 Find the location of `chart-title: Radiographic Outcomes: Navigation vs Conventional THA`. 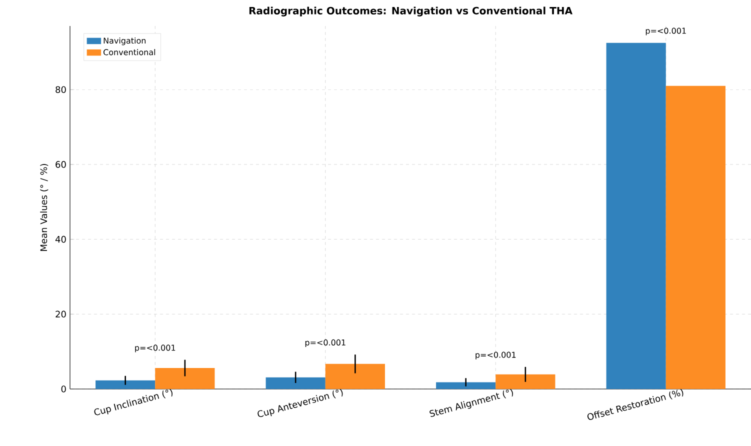

chart-title: Radiographic Outcomes: Navigation vs Conventional THA is located at coordinates (410, 11).